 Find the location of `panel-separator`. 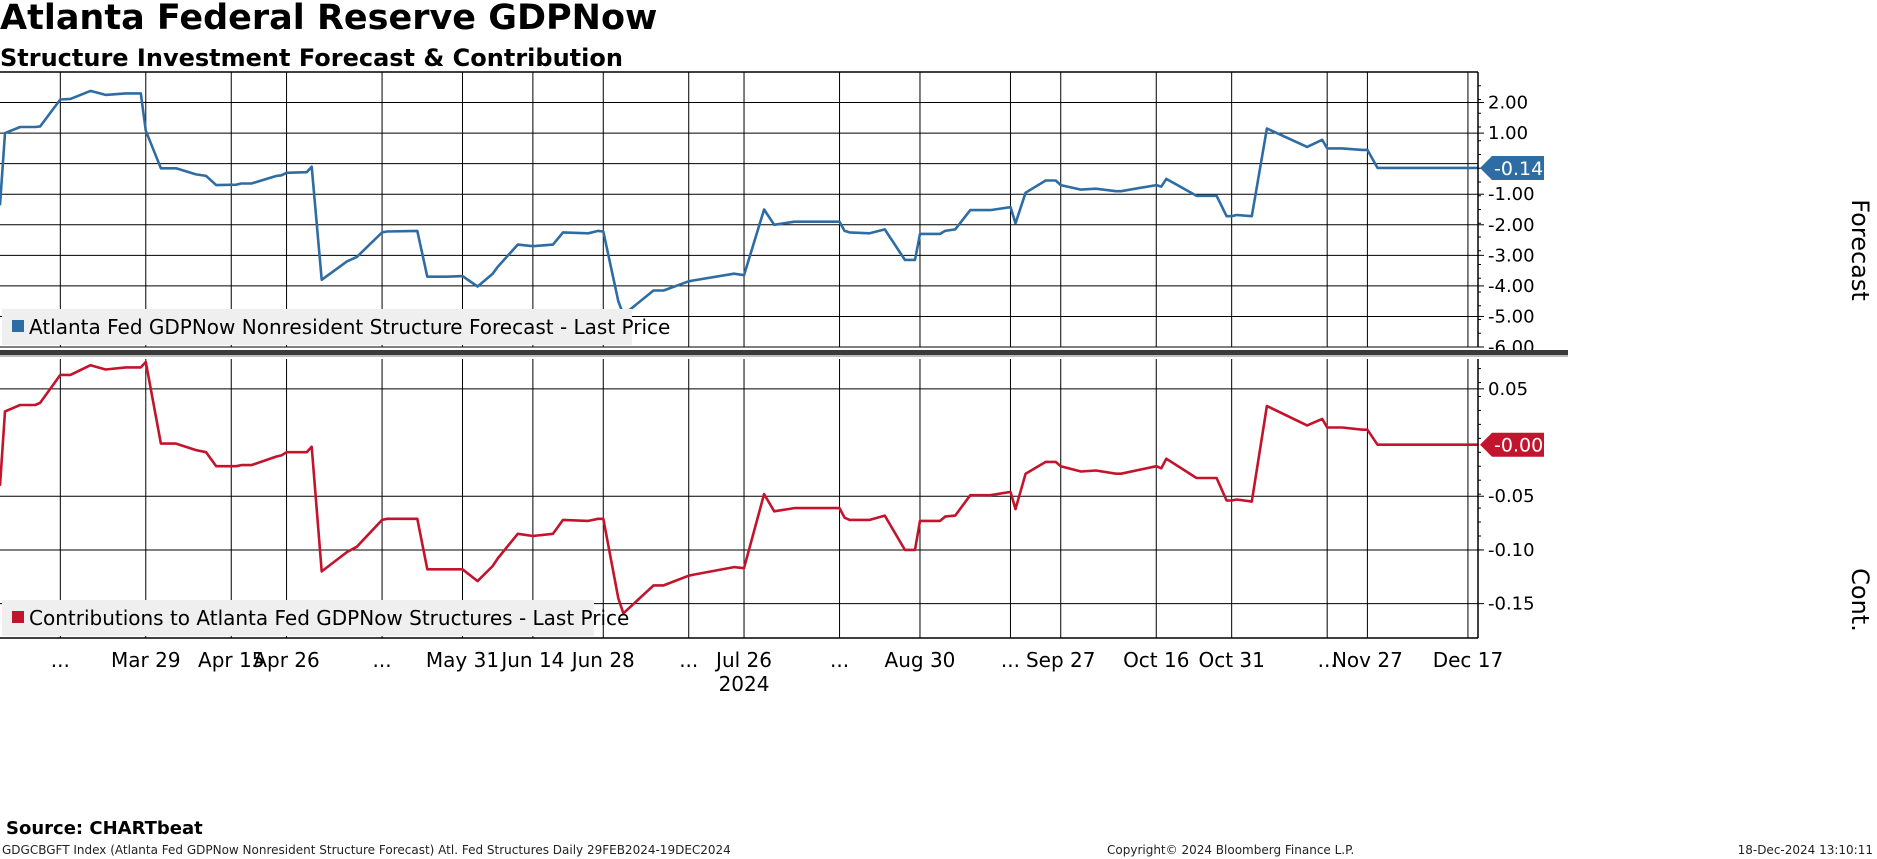

panel-separator is located at coordinates (784, 352).